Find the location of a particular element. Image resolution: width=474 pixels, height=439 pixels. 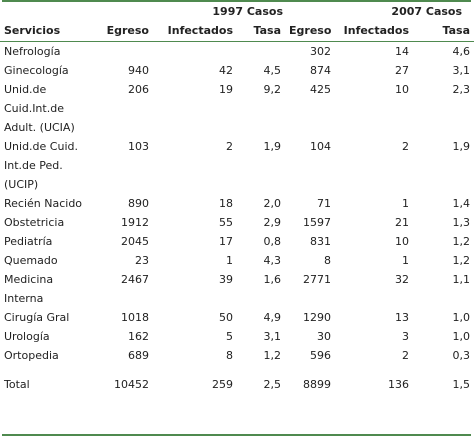

cell-egreso-1997 is located at coordinates (122, 52).